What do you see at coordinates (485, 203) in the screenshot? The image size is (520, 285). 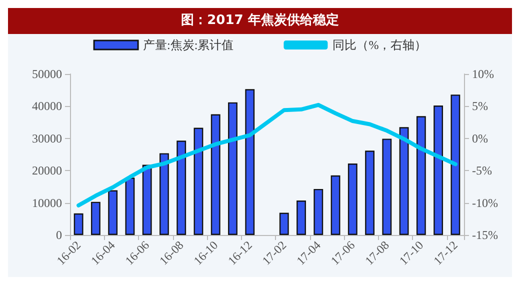 I see `y2-tick-label: -10%` at bounding box center [485, 203].